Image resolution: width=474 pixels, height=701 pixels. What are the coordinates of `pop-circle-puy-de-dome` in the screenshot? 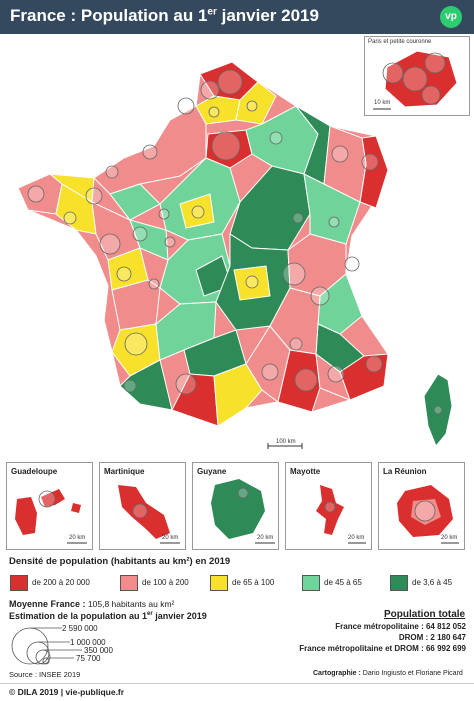 It's located at (252, 282).